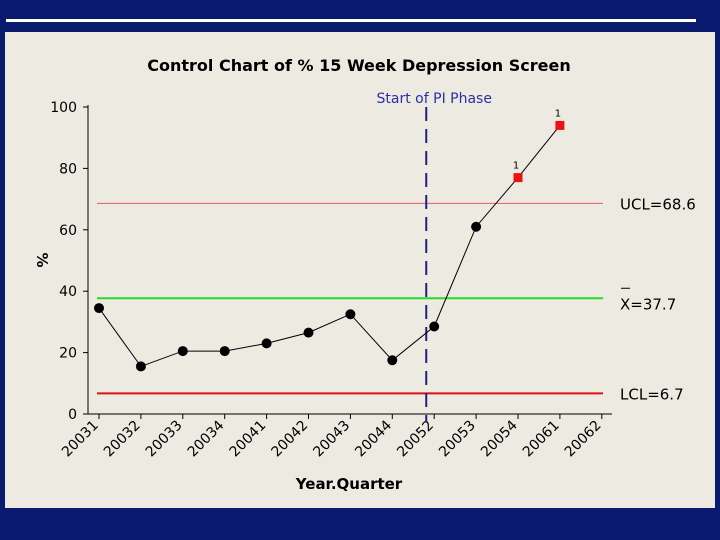 The image size is (720, 540). Describe the element at coordinates (206, 438) in the screenshot. I see `x-tick-label: 20034` at that location.